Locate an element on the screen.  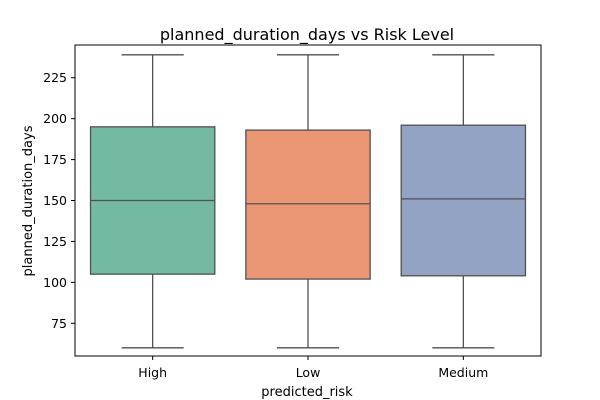
box-medium is located at coordinates (463, 200).